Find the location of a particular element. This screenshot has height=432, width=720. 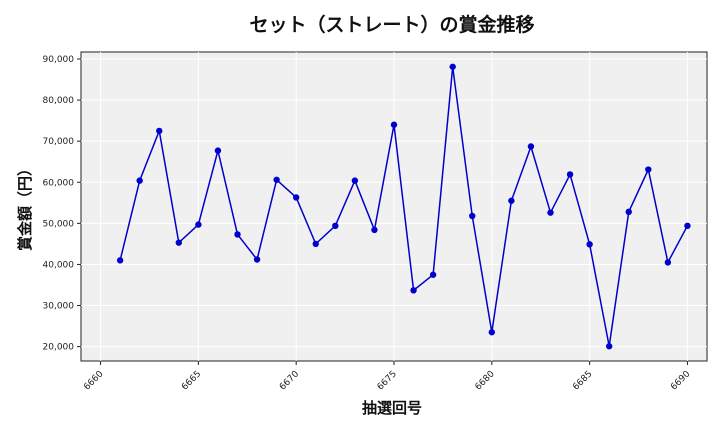

x-tick-label: 6685 is located at coordinates (582, 380).